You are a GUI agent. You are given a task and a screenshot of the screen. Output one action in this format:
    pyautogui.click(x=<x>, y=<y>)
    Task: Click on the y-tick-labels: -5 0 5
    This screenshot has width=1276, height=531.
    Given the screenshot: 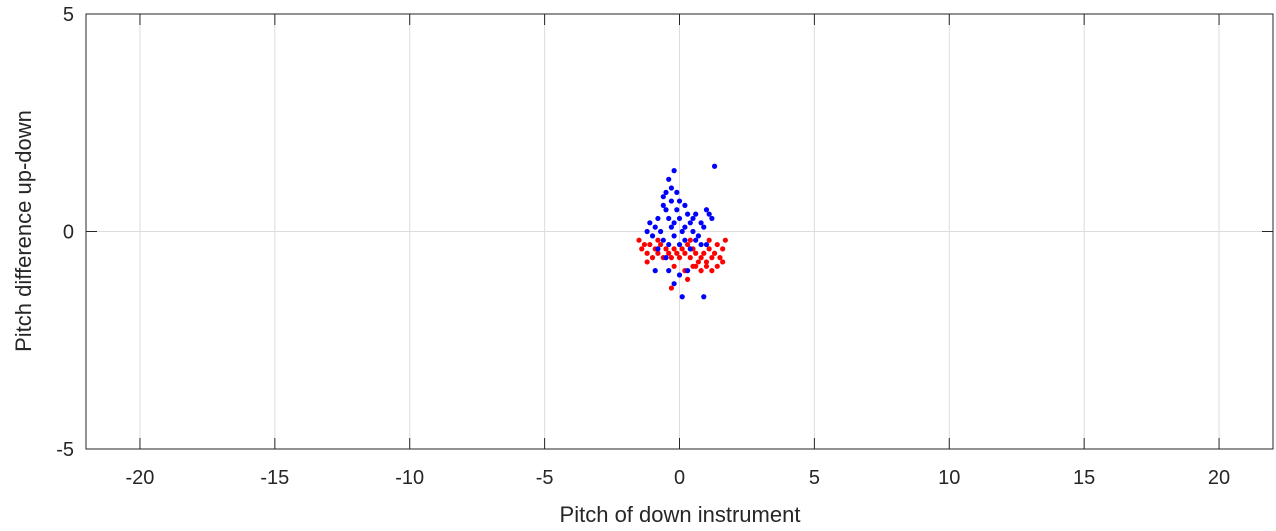 What is the action you would take?
    pyautogui.click(x=65, y=232)
    